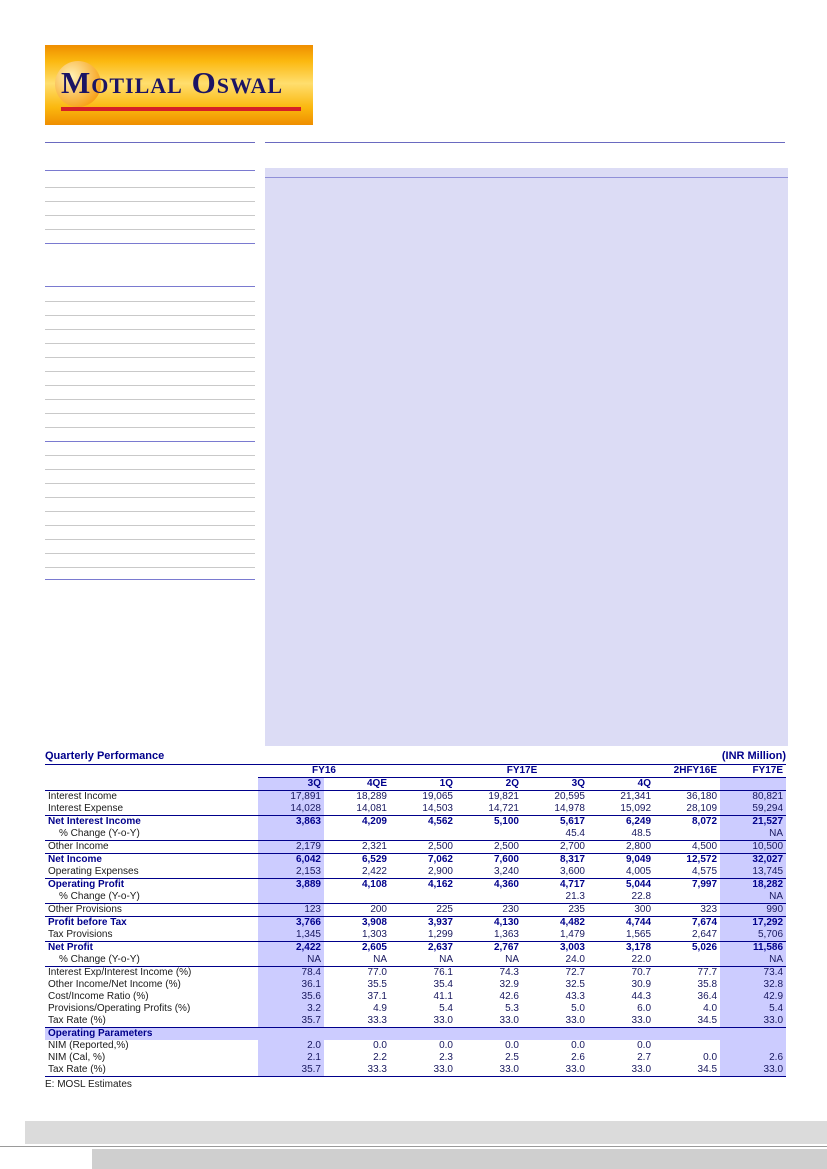  I want to click on cell: 32.5, so click(575, 984).